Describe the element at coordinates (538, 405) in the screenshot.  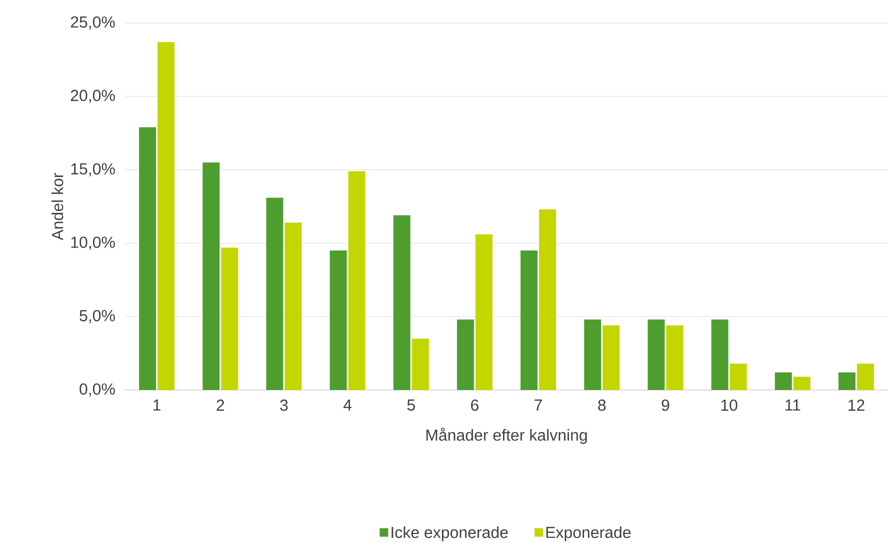
I see `x-tick-label: 7` at that location.